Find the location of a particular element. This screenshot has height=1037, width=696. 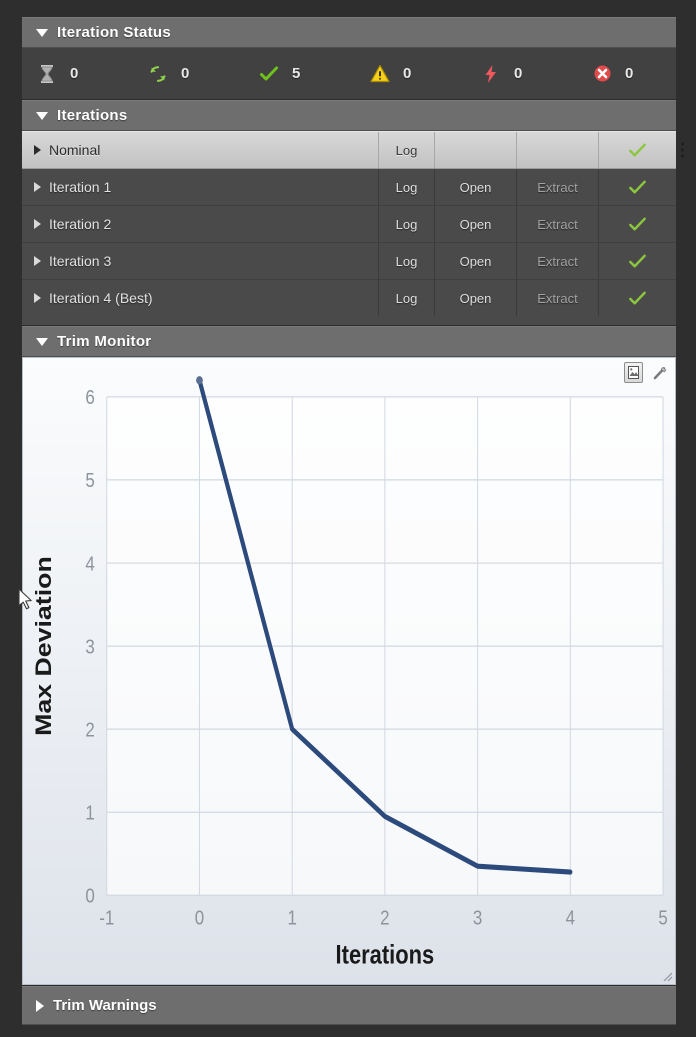

y-axis-label: Max Deviation is located at coordinates (44, 646).